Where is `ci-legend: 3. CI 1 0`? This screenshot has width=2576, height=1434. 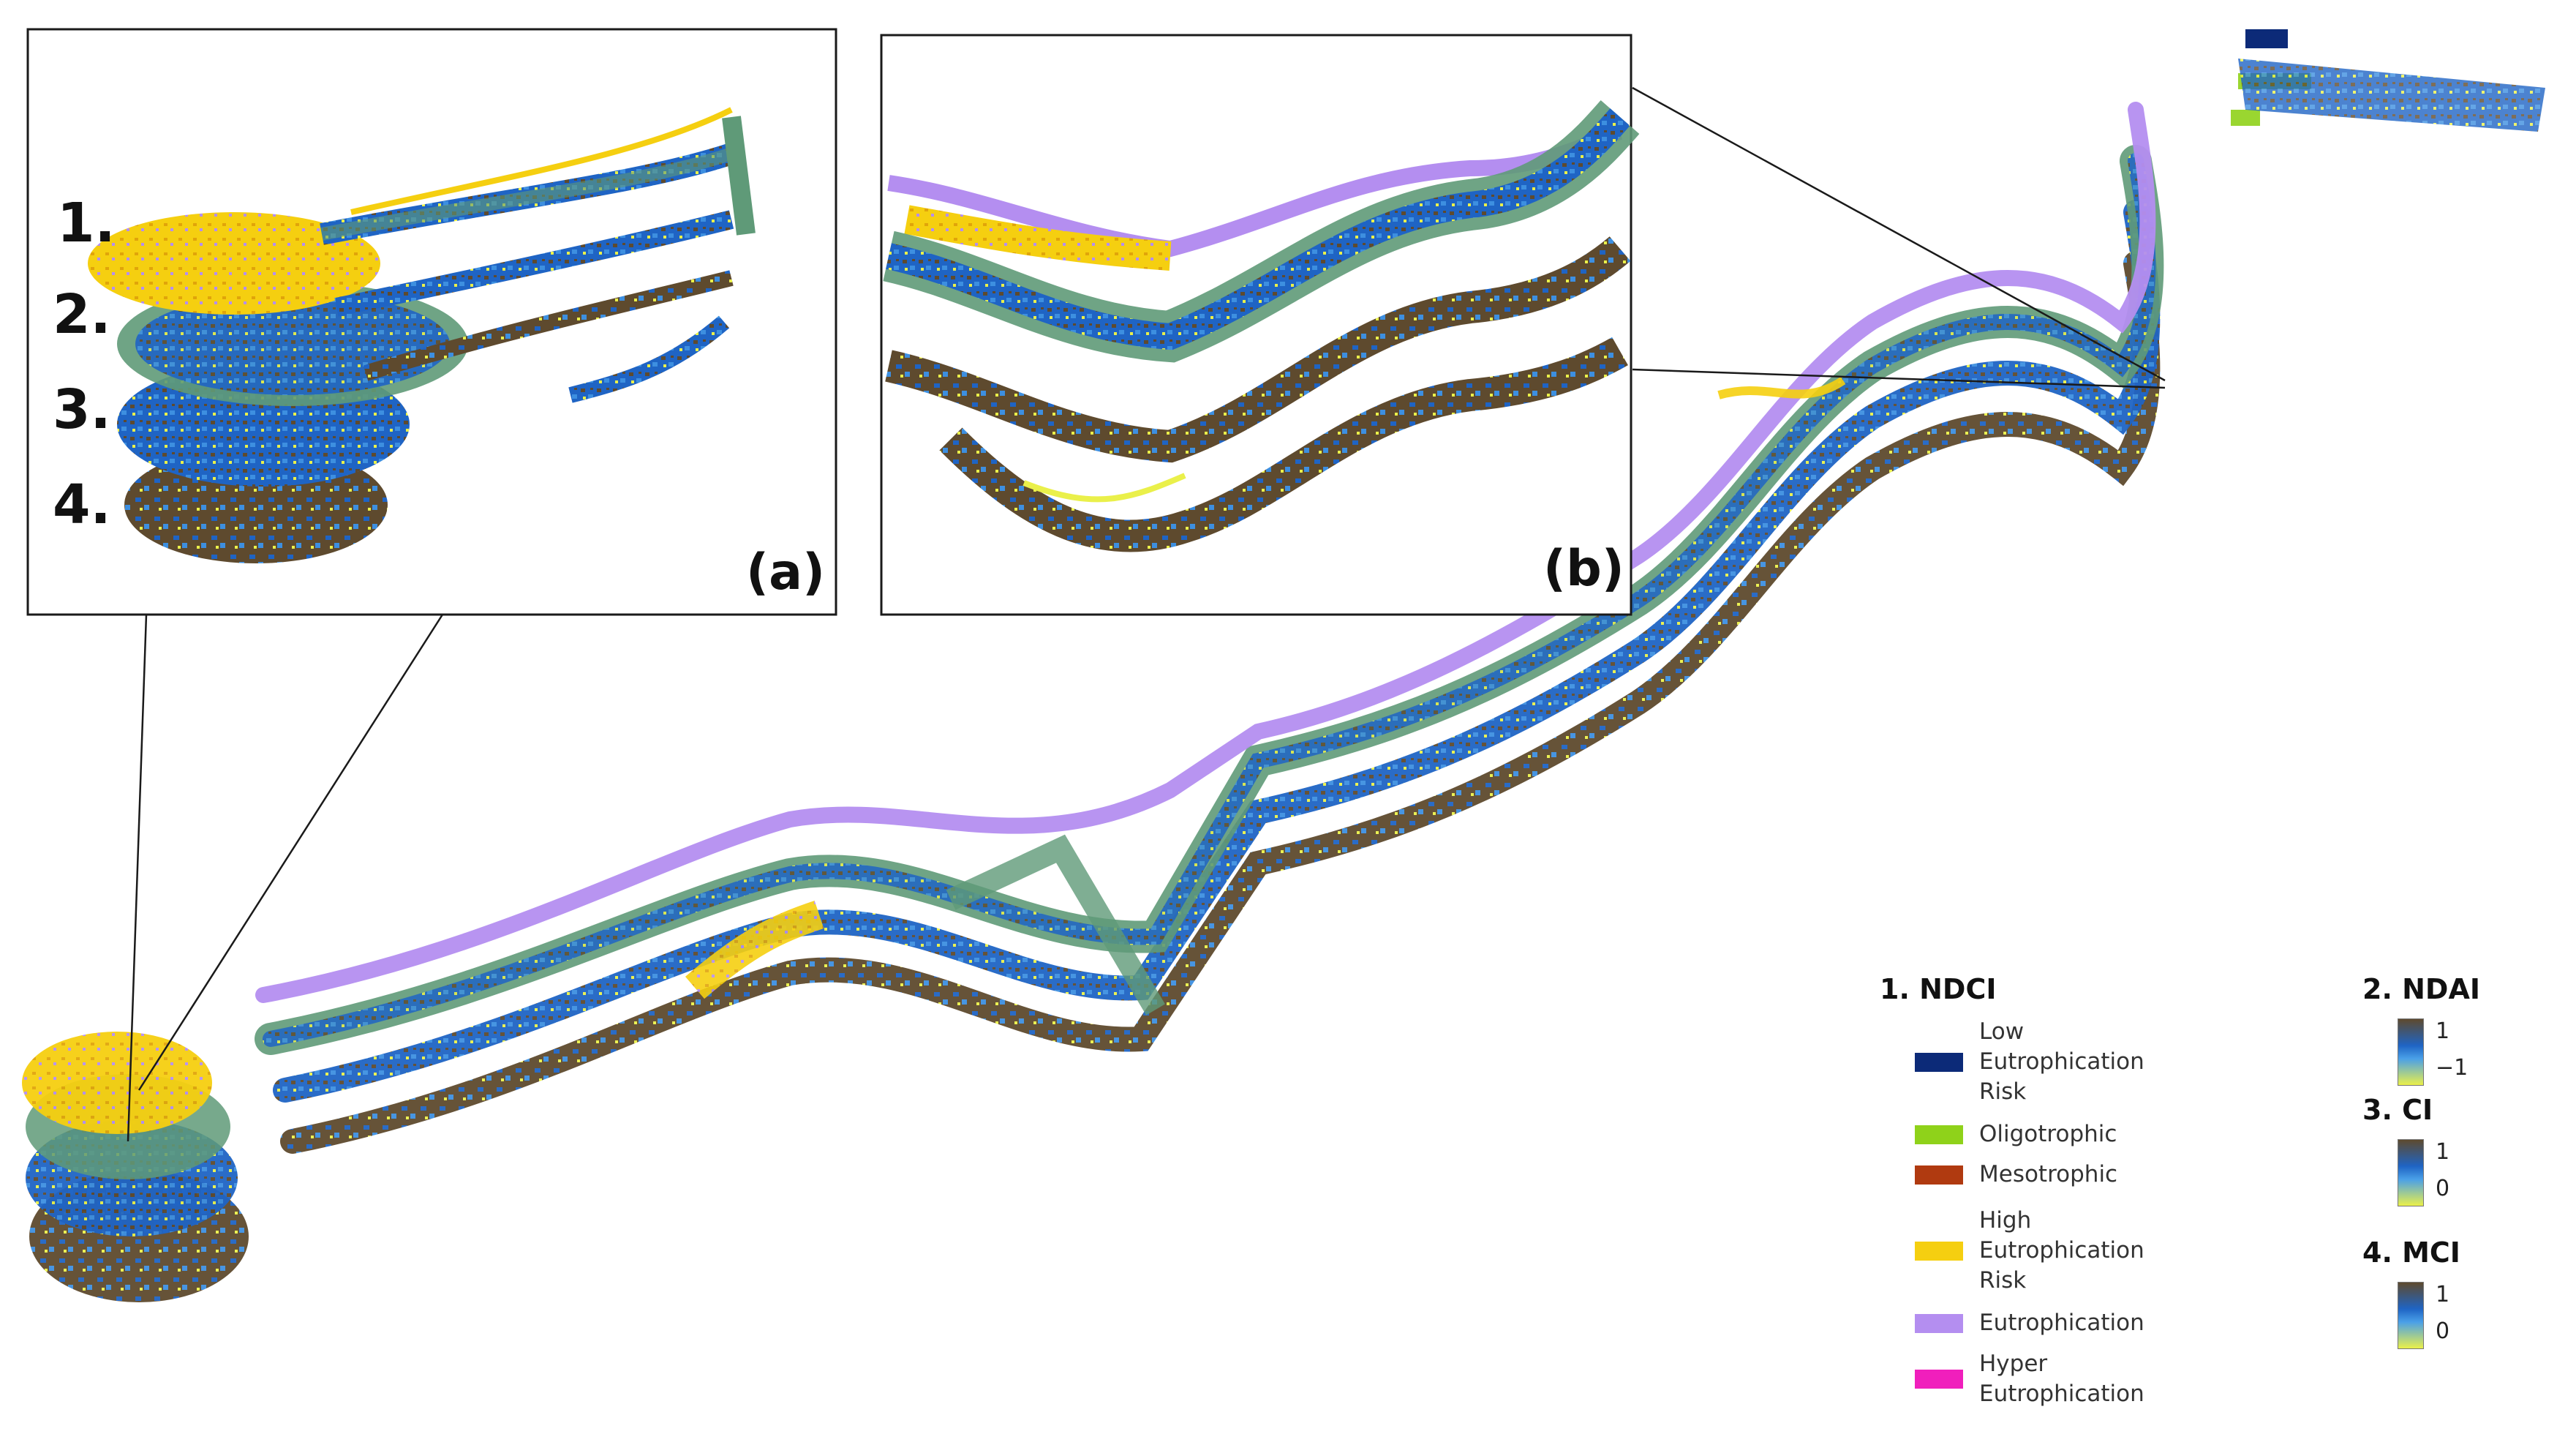 ci-legend: 3. CI 1 0 is located at coordinates (2435, 1152).